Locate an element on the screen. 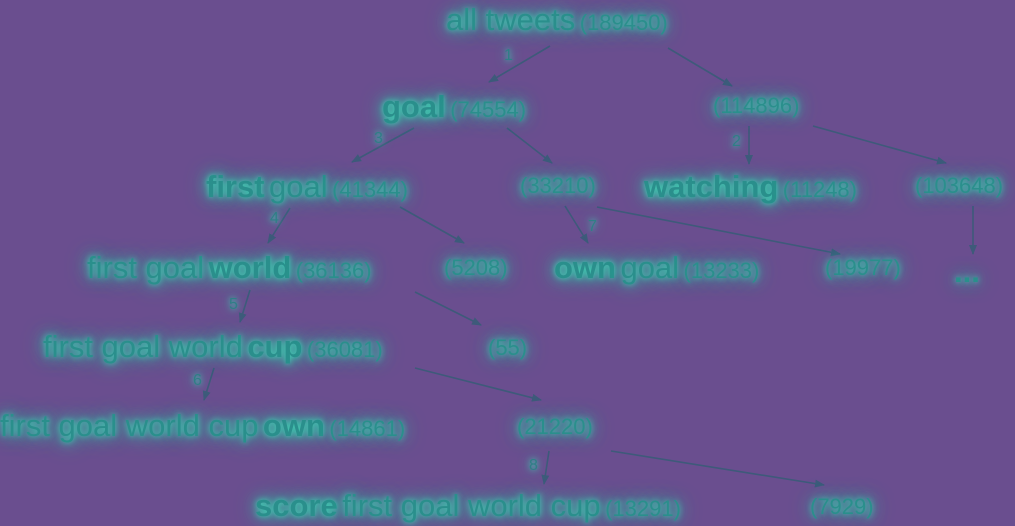 The height and width of the screenshot is (526, 1015). step-label-5: 5 is located at coordinates (233, 304).